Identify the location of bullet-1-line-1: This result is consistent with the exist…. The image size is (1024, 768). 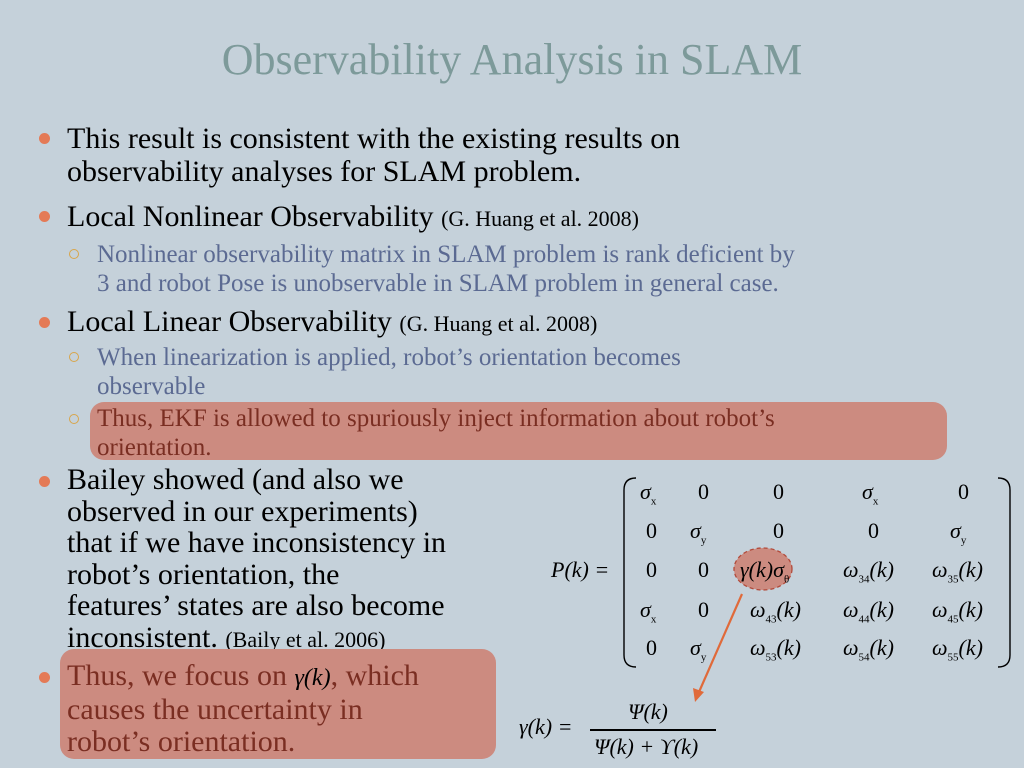
(374, 138).